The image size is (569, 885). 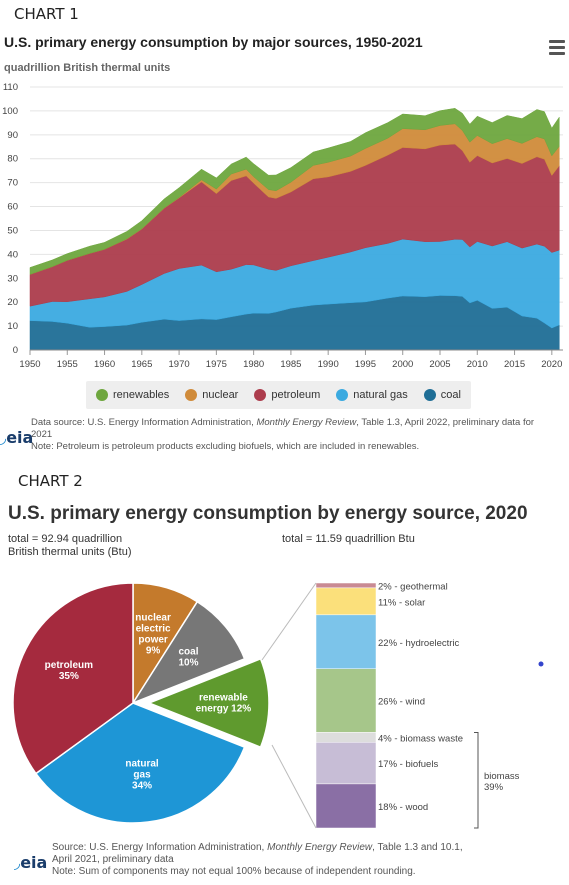 I want to click on pie-label: coal, so click(x=188, y=652).